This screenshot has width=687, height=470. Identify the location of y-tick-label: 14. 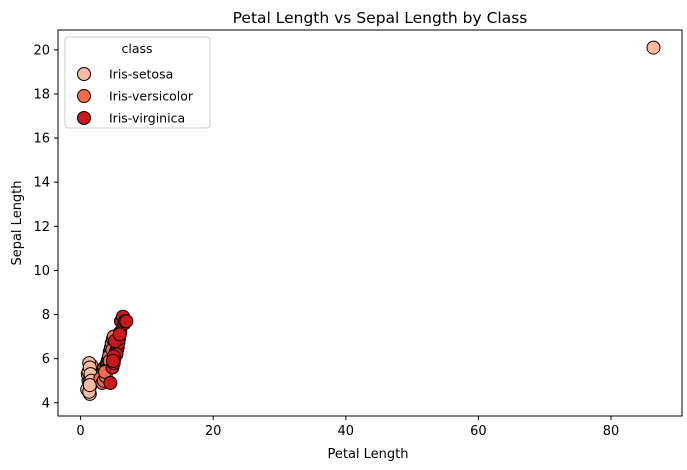
(41, 183).